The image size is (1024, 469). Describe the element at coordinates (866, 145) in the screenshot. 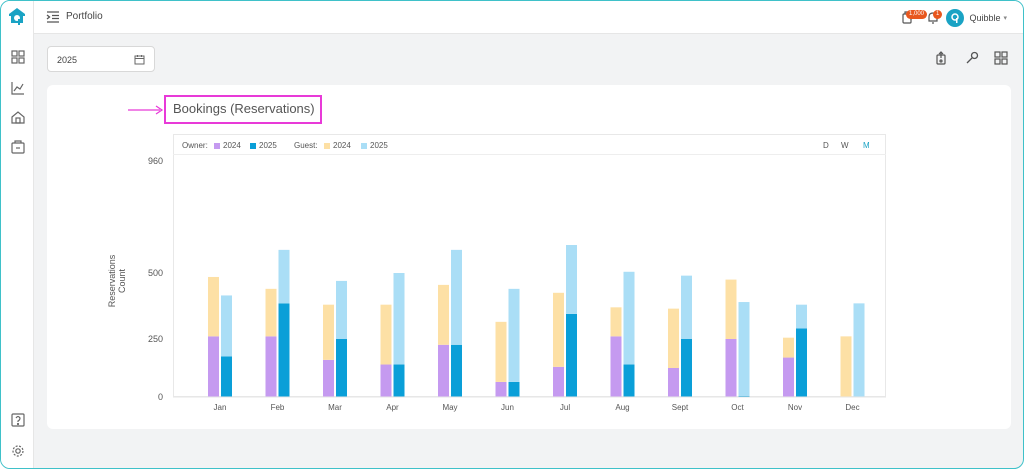

I see `period-month-button: M` at that location.